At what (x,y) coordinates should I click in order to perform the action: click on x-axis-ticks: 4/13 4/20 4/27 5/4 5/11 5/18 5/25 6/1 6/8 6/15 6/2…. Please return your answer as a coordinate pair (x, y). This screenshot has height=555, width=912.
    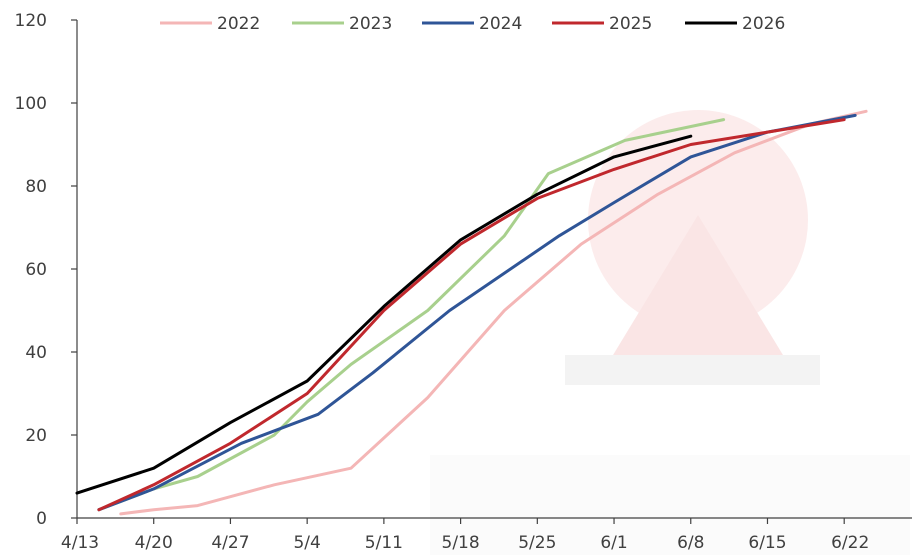
    Looking at the image, I should click on (465, 535).